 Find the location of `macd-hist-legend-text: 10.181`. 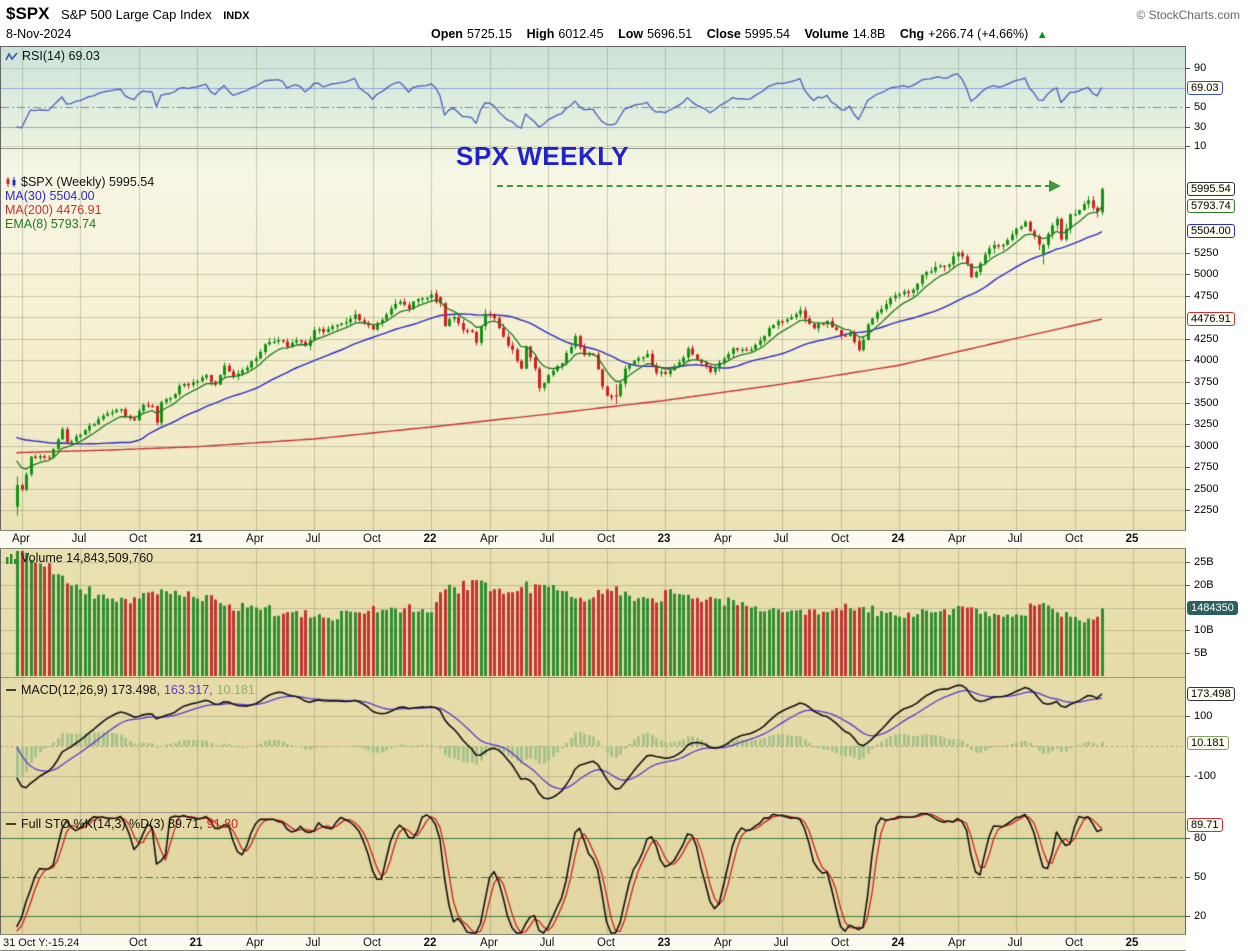

macd-hist-legend-text: 10.181 is located at coordinates (235, 690).